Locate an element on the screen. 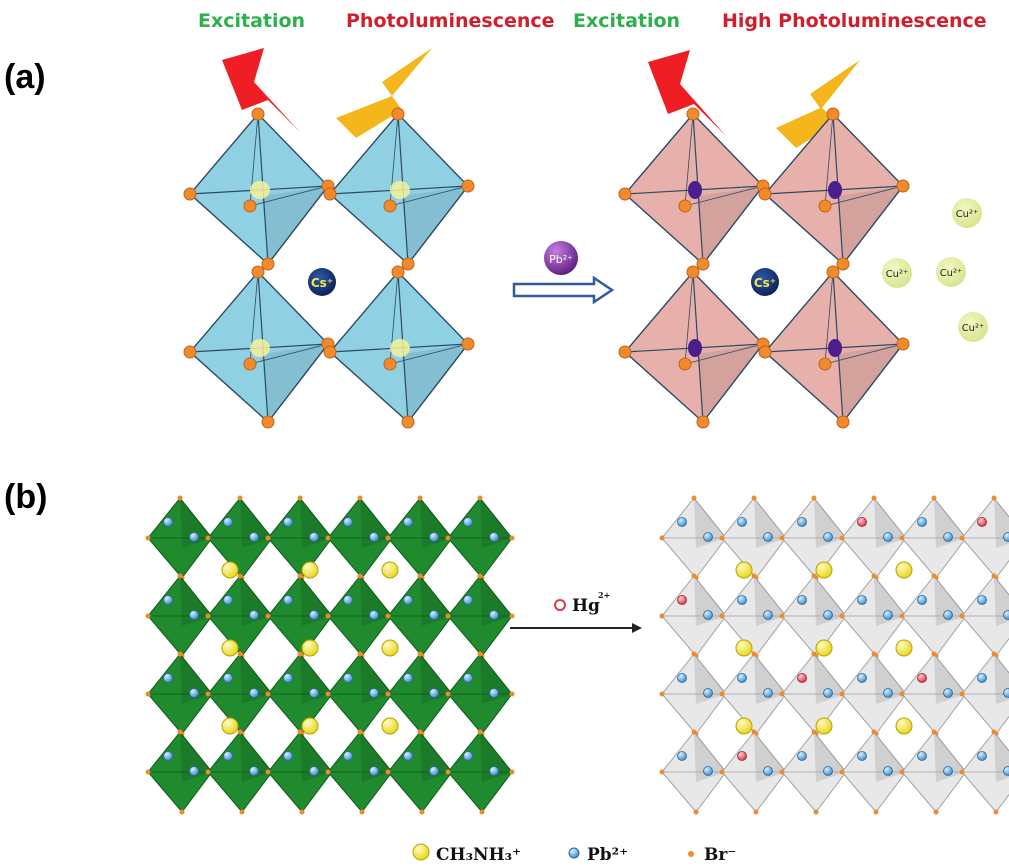 The height and width of the screenshot is (868, 1009). left-excitation-label: Excitation is located at coordinates (252, 21).